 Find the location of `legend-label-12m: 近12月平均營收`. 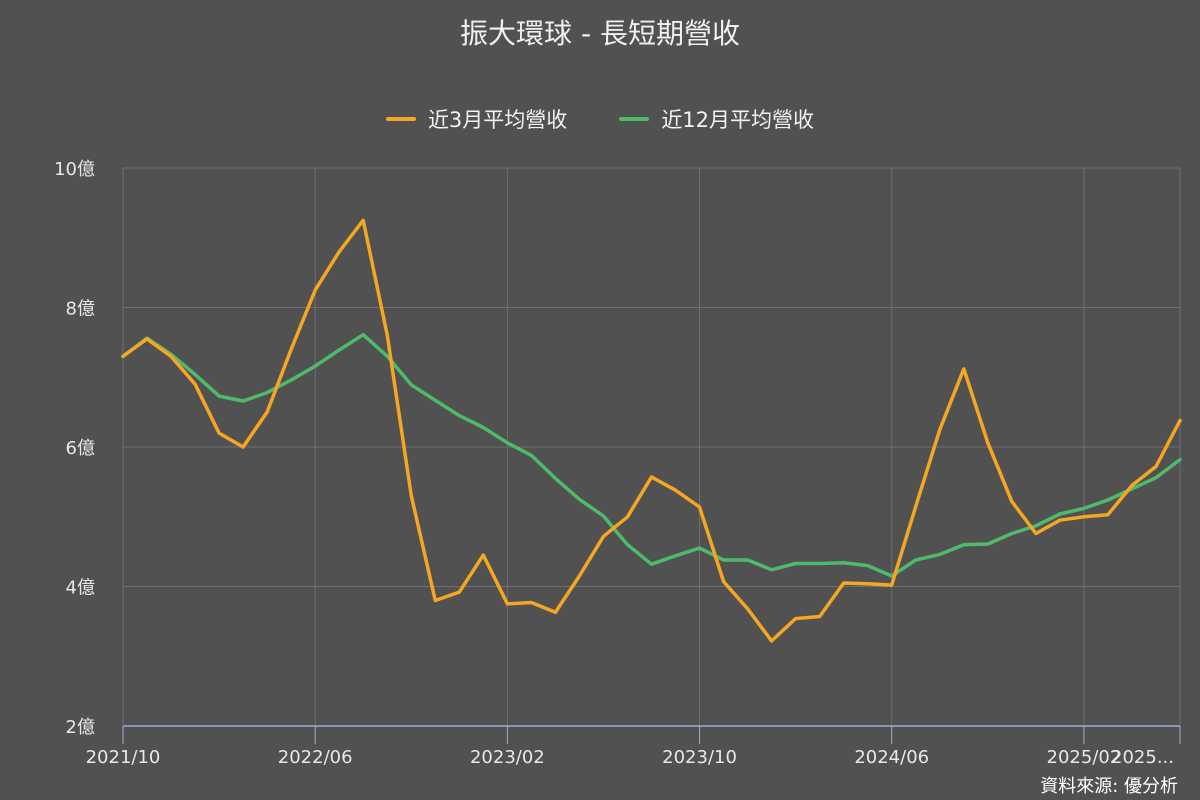

legend-label-12m: 近12月平均營收 is located at coordinates (738, 120).